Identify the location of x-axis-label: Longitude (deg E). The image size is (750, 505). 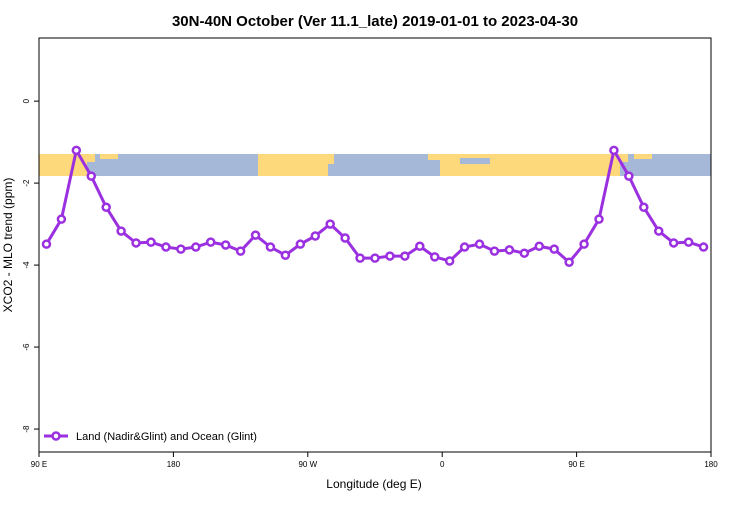
(373, 484).